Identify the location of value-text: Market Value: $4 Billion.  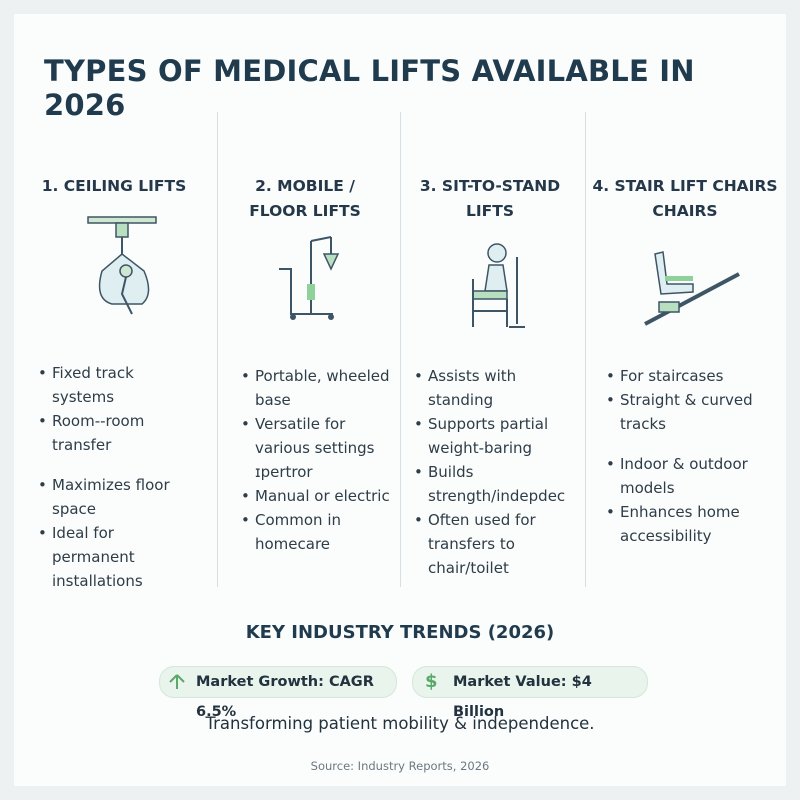
(522, 697).